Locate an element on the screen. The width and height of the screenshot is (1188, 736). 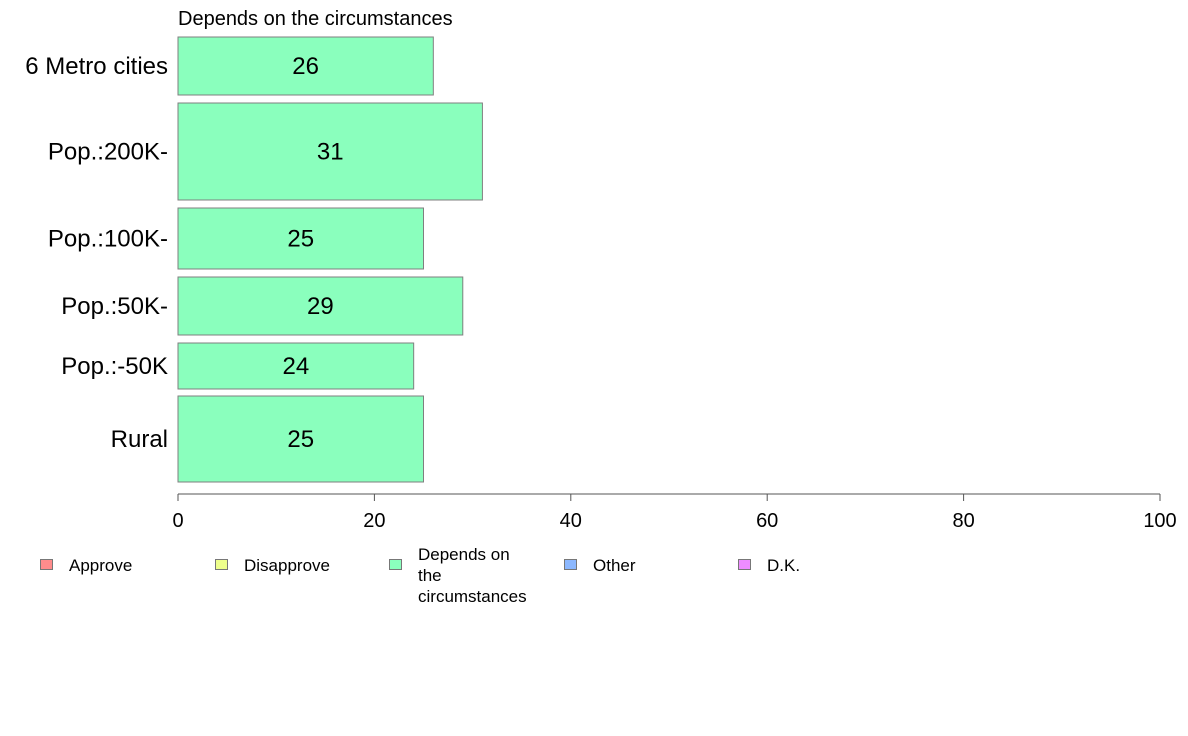
legend-label-dk: D.K. is located at coordinates (784, 565).